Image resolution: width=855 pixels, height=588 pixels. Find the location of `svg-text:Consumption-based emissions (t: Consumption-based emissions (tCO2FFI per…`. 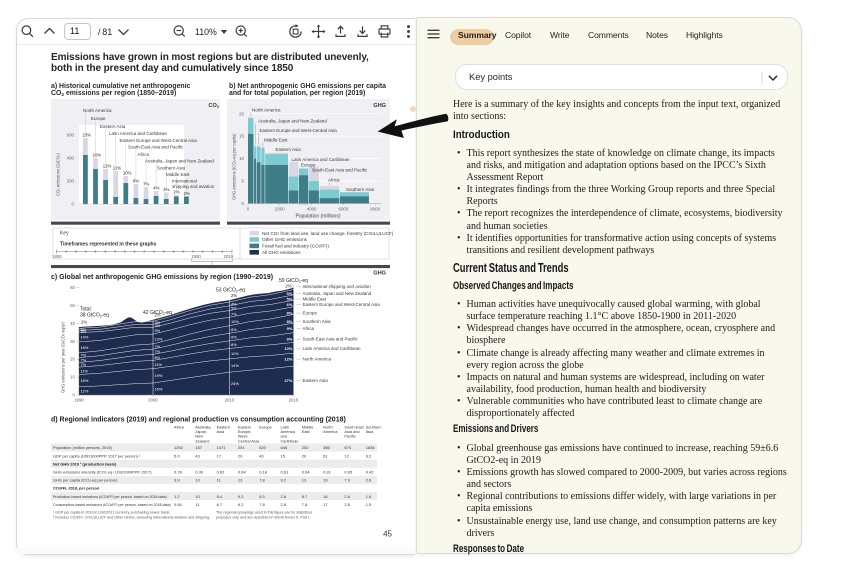

svg-text:Consumption-based emissions (t: Consumption-based emissions (tCO2FFI per… is located at coordinates (112, 505).